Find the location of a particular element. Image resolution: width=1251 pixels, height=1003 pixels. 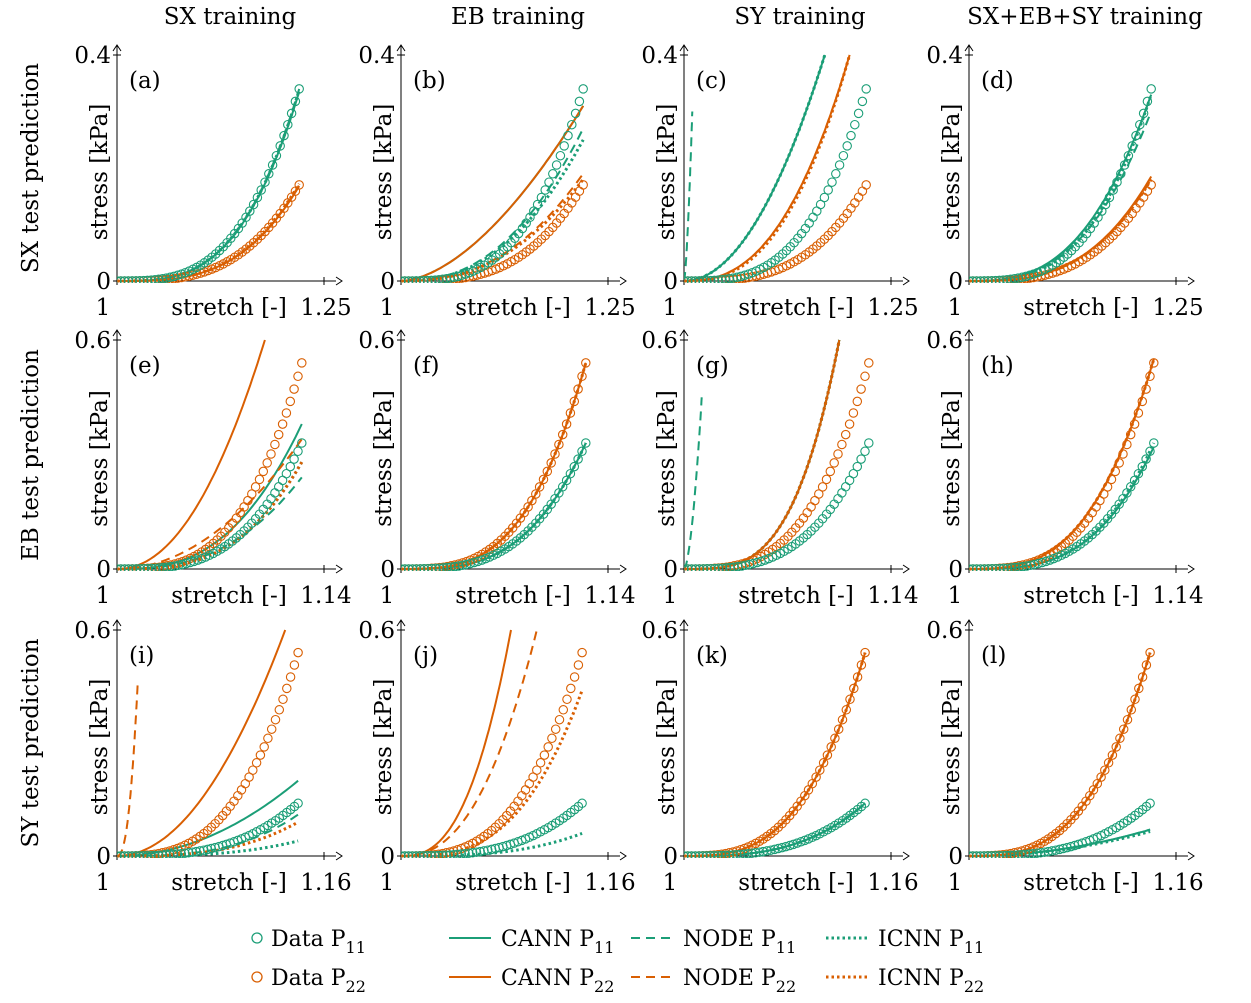

panel-letter: (i) is located at coordinates (141, 656).